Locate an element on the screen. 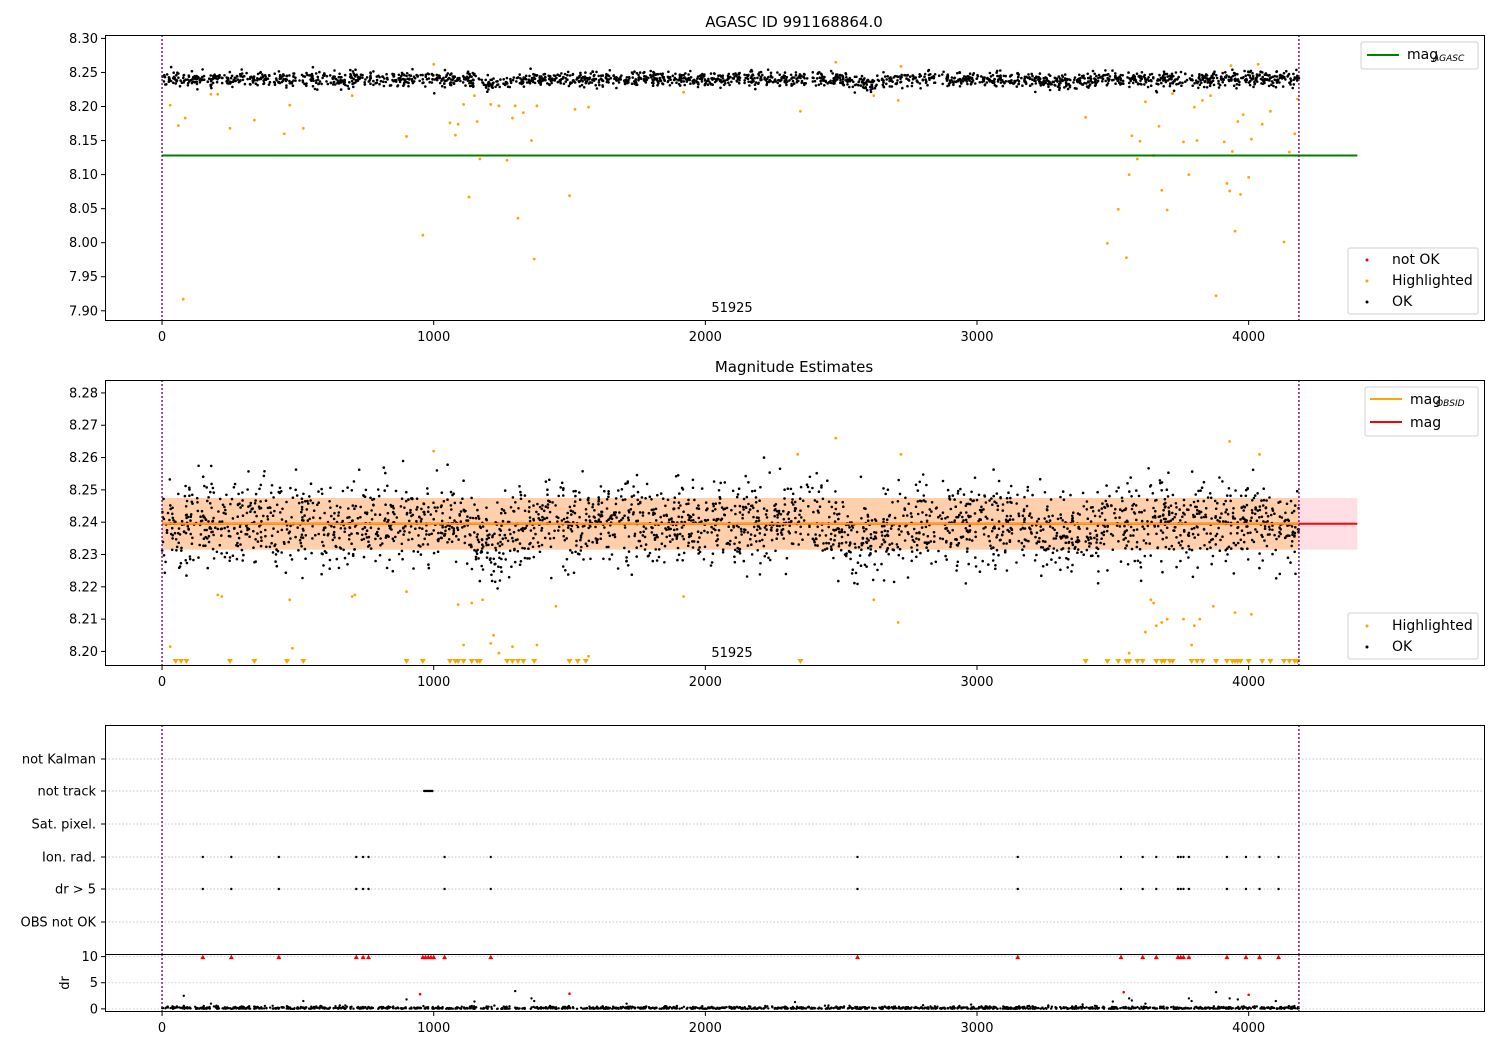 Image resolution: width=1500 pixels, height=1050 pixels. legend-label: OK is located at coordinates (1402, 647).